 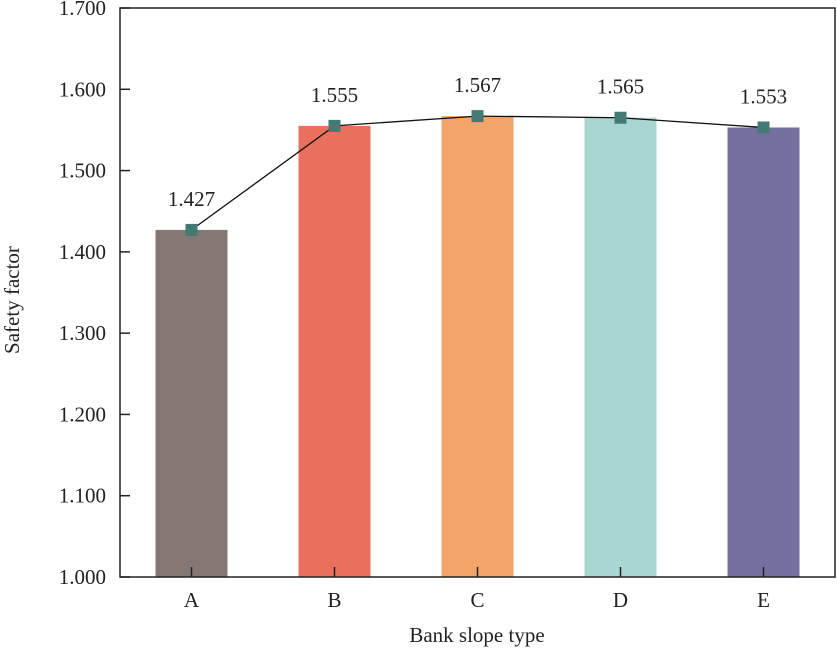 I want to click on bar-A, so click(x=191, y=403).